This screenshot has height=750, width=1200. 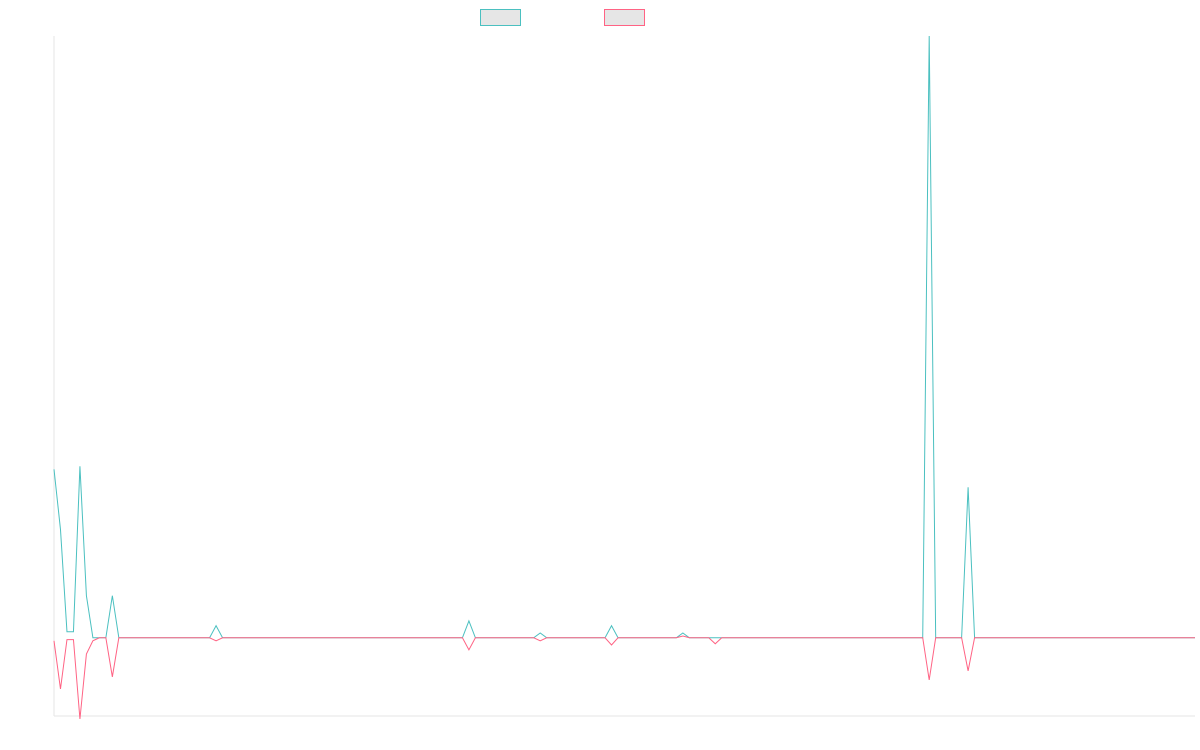 I want to click on series-2-points, so click(x=624, y=677).